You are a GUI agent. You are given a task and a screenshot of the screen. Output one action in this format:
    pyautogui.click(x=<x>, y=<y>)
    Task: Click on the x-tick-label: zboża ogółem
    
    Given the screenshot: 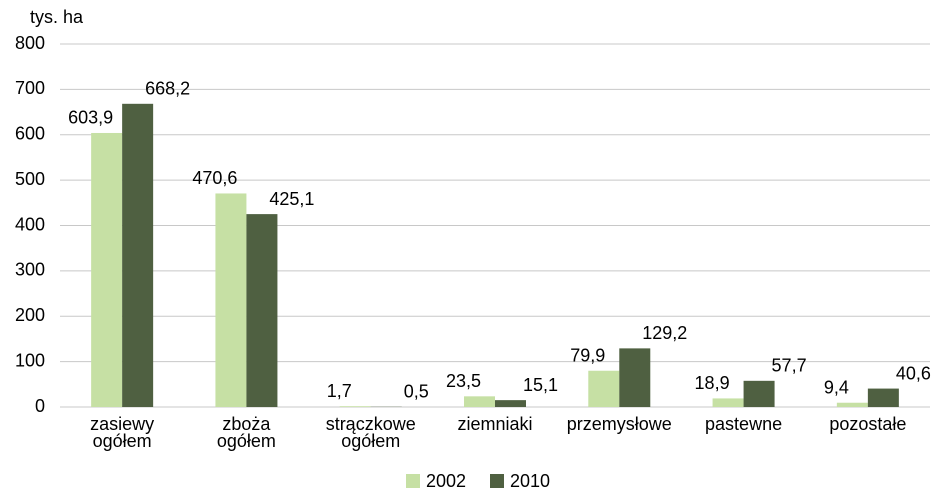 What is the action you would take?
    pyautogui.click(x=246, y=432)
    